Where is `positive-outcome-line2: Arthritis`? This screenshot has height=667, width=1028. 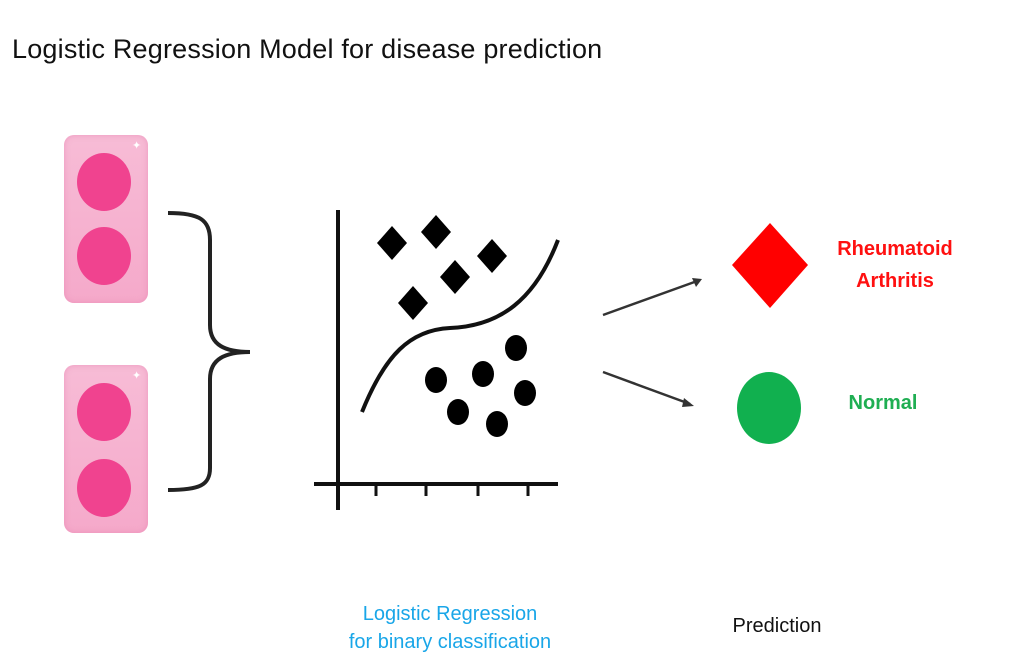 positive-outcome-line2: Arthritis is located at coordinates (895, 281).